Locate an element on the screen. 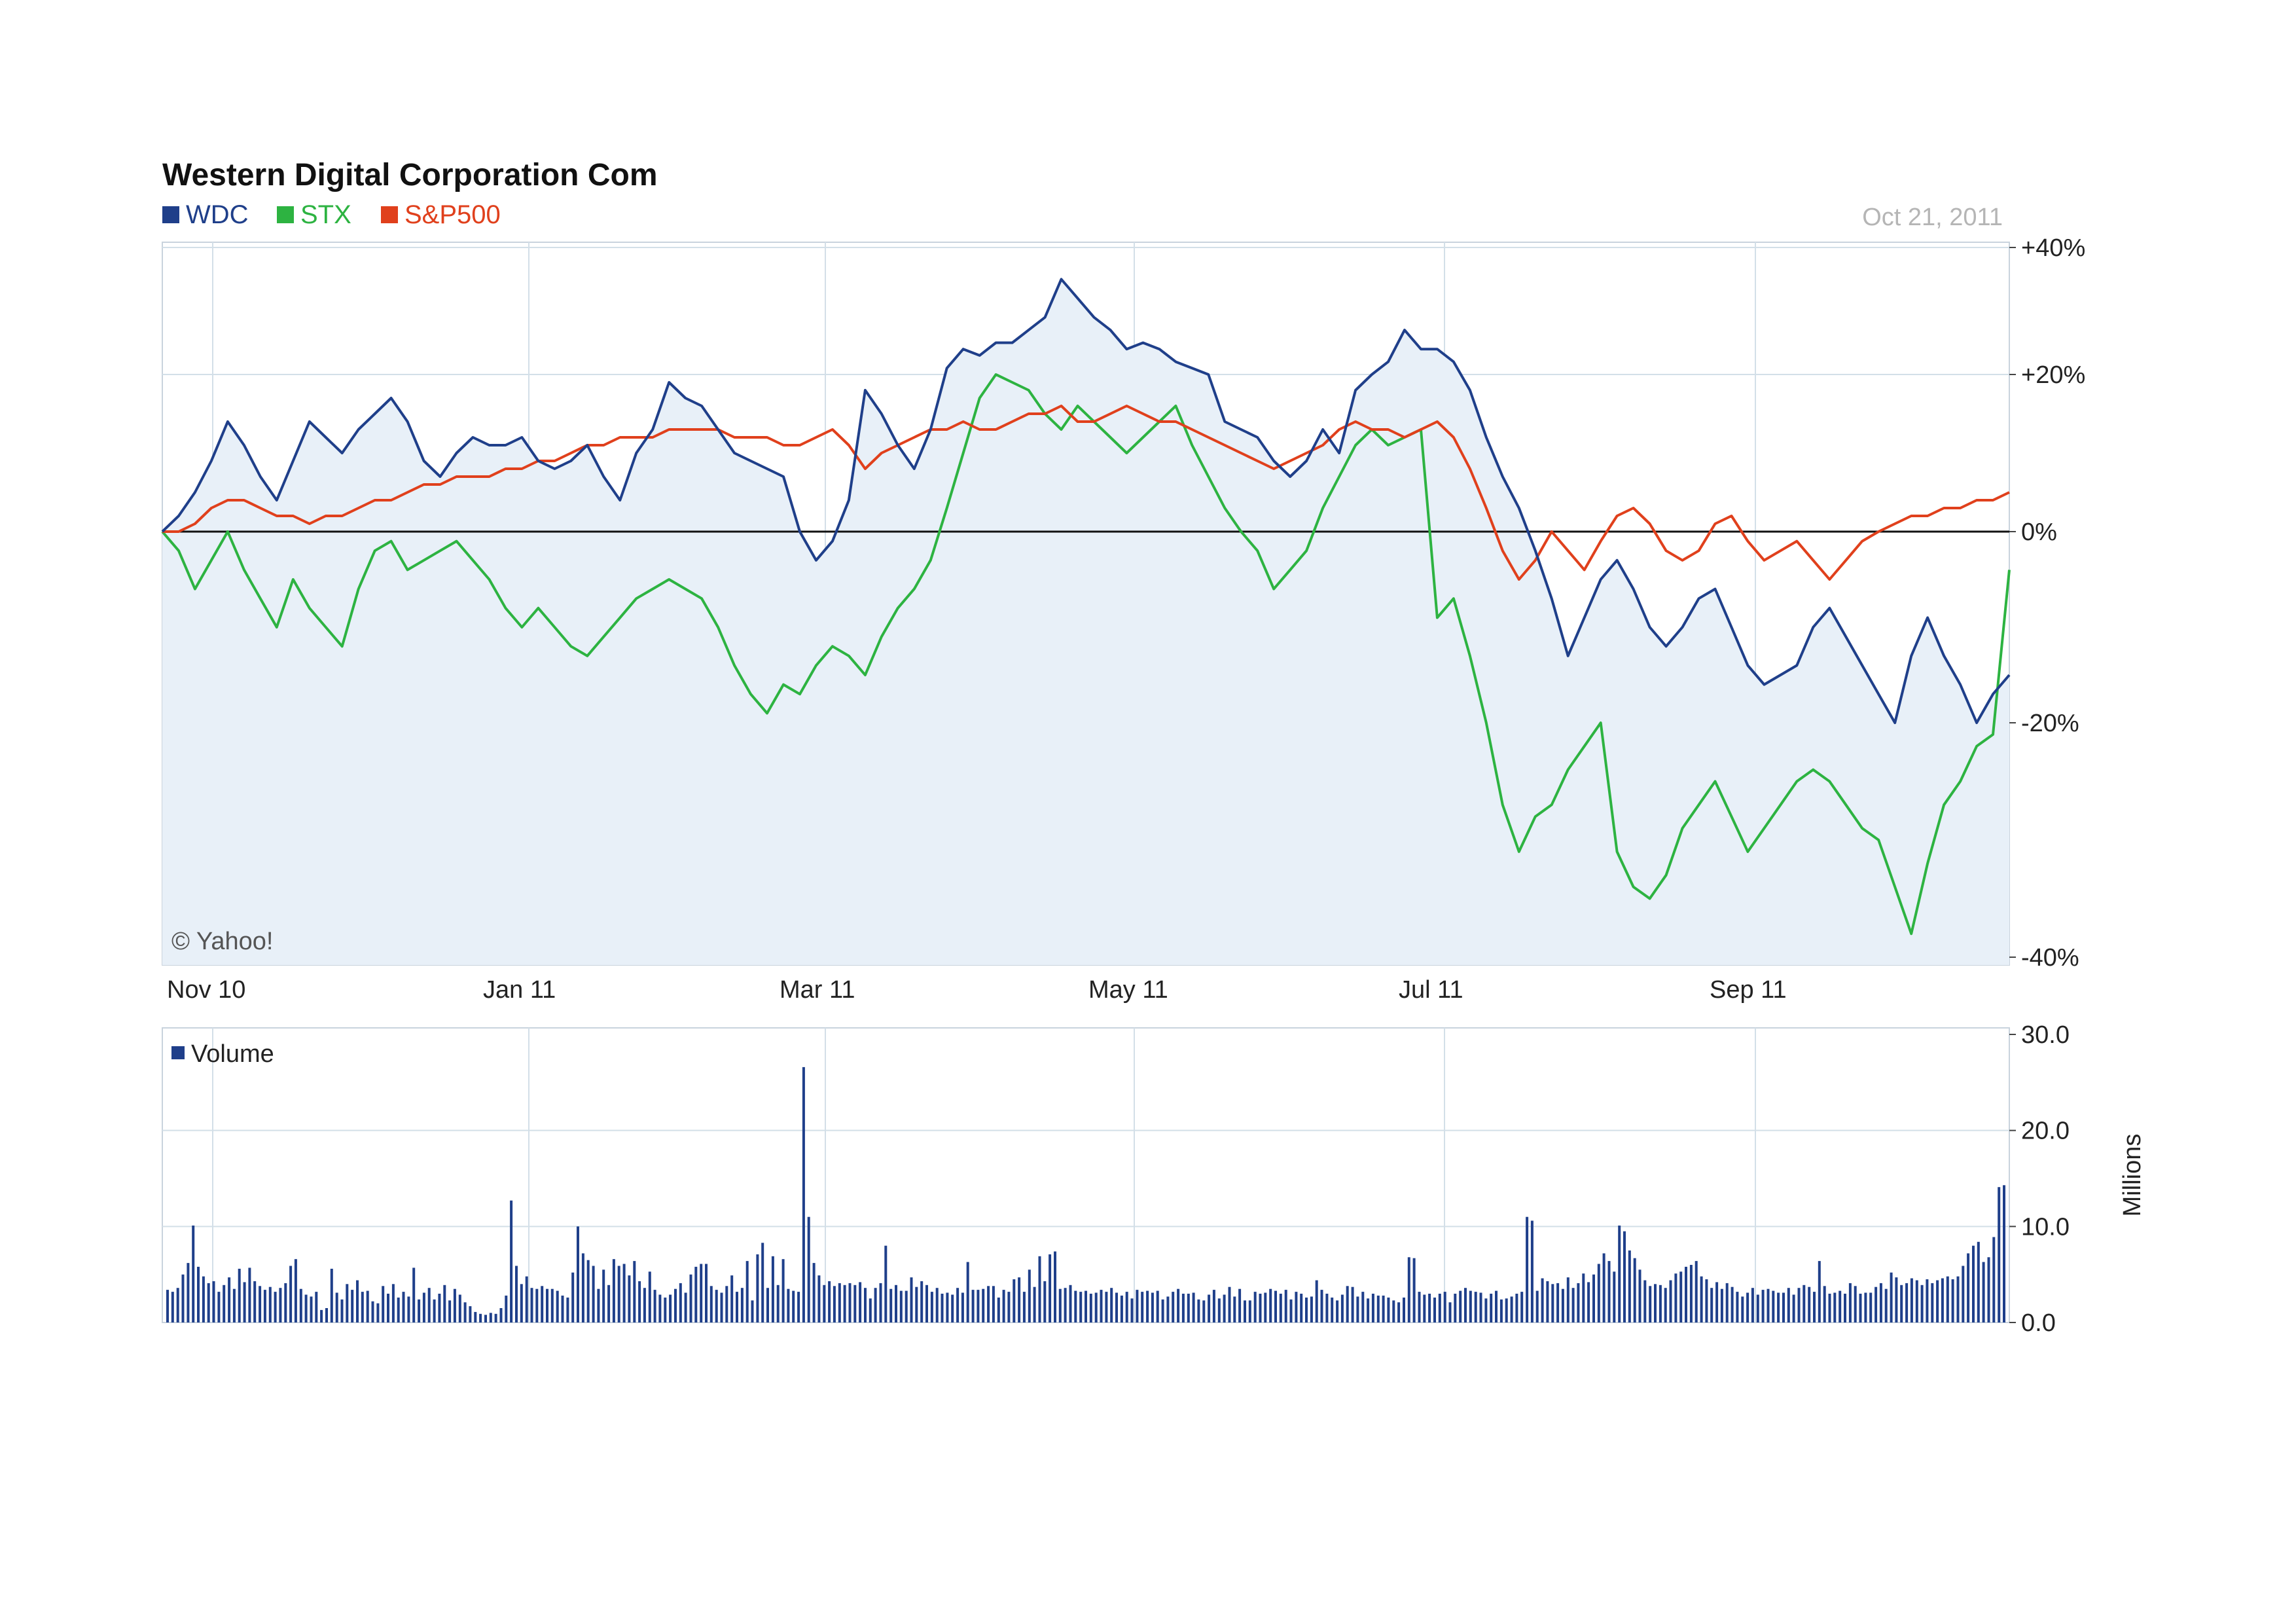  volume-horizontal-gridlines is located at coordinates (1085, 1178).